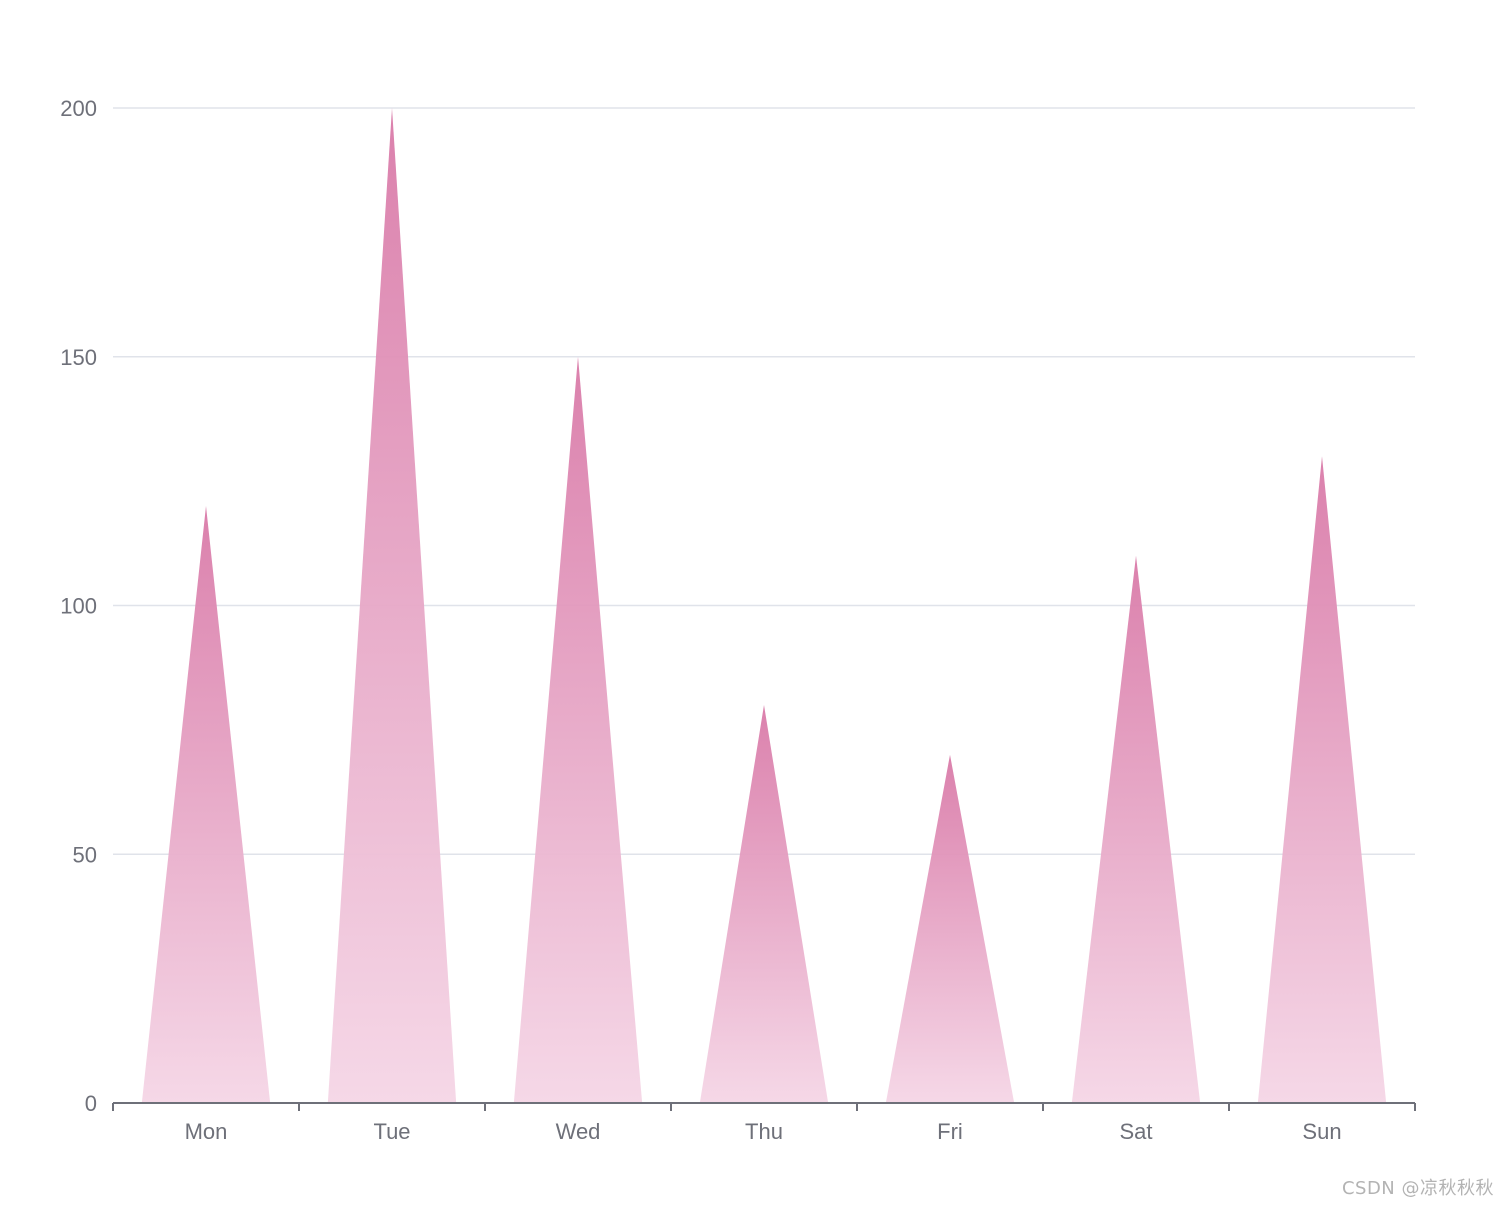 This screenshot has width=1510, height=1208. Describe the element at coordinates (391, 1131) in the screenshot. I see `x-tick-label: Tue` at that location.